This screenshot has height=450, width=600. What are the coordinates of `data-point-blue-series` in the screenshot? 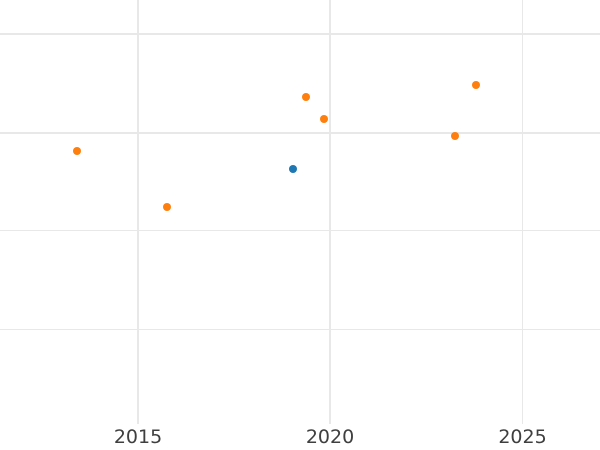 It's located at (293, 169).